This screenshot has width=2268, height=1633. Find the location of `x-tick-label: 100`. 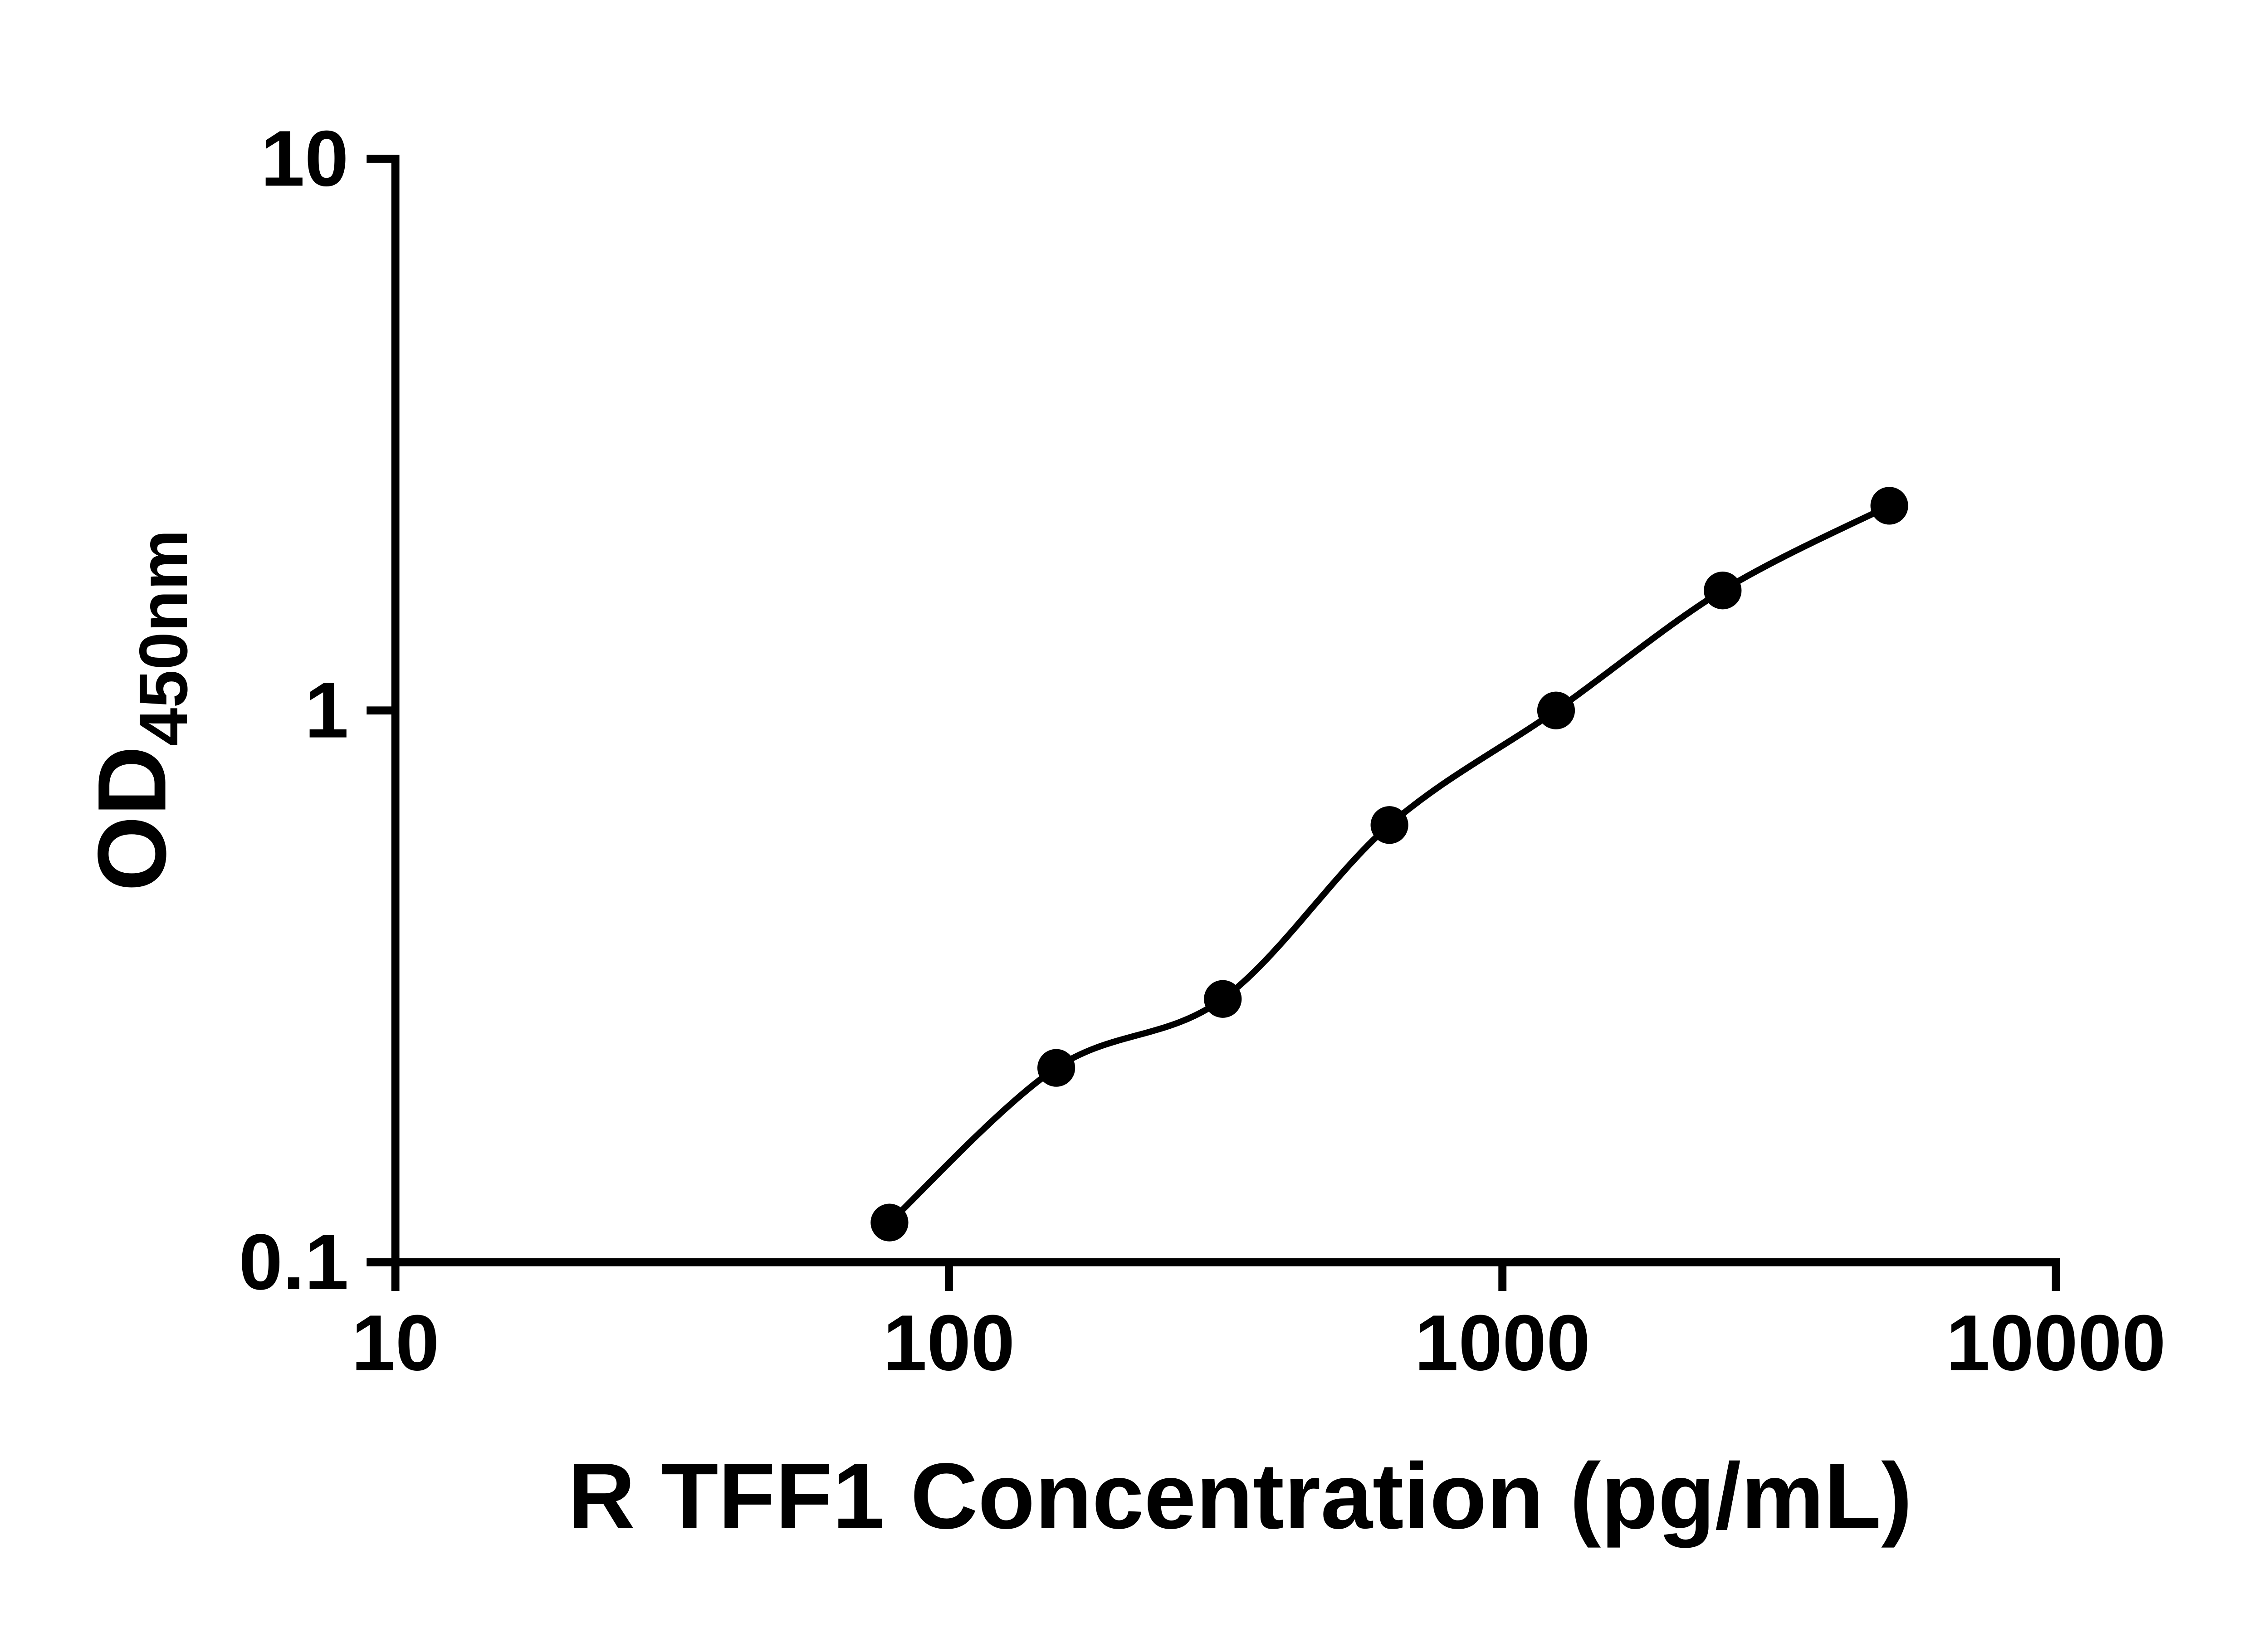

x-tick-label: 100 is located at coordinates (949, 1342).